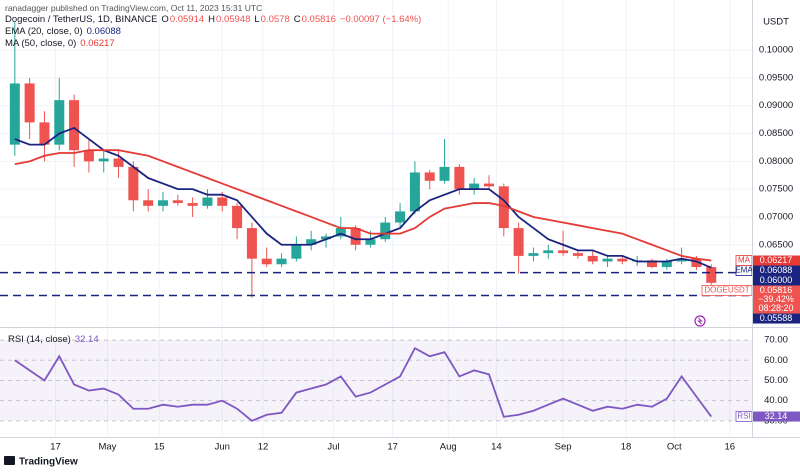 The height and width of the screenshot is (472, 800). I want to click on price-badge-text: 0.05588, so click(776, 318).